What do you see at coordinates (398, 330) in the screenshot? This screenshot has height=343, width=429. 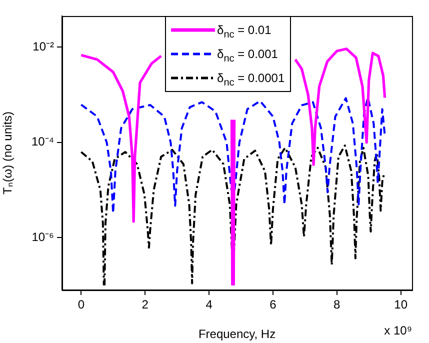 I see `text: x 10⁹` at bounding box center [398, 330].